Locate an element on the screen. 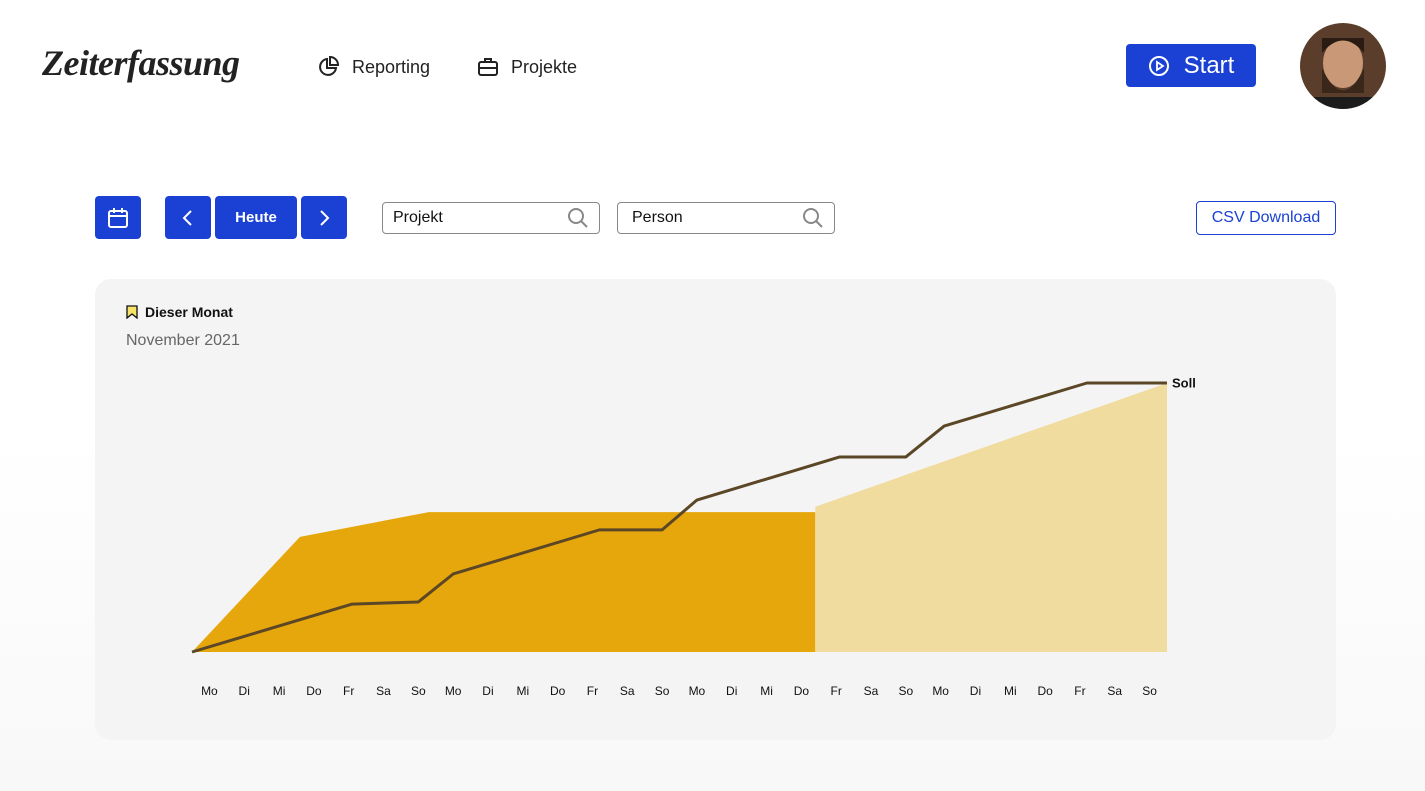 The height and width of the screenshot is (791, 1425). series-label: Soll is located at coordinates (1184, 382).